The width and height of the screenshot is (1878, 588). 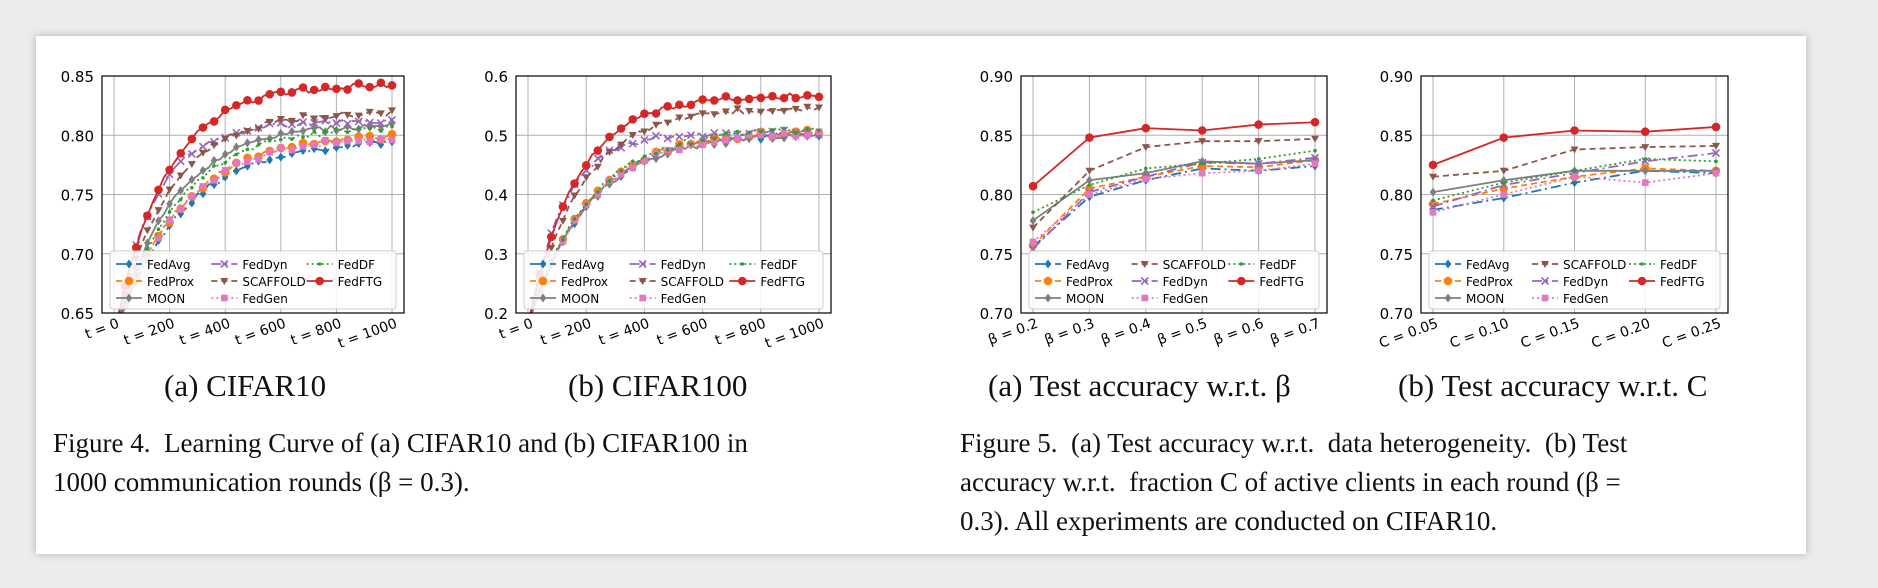 I want to click on x-tick-label: t = 1000, so click(x=794, y=334).